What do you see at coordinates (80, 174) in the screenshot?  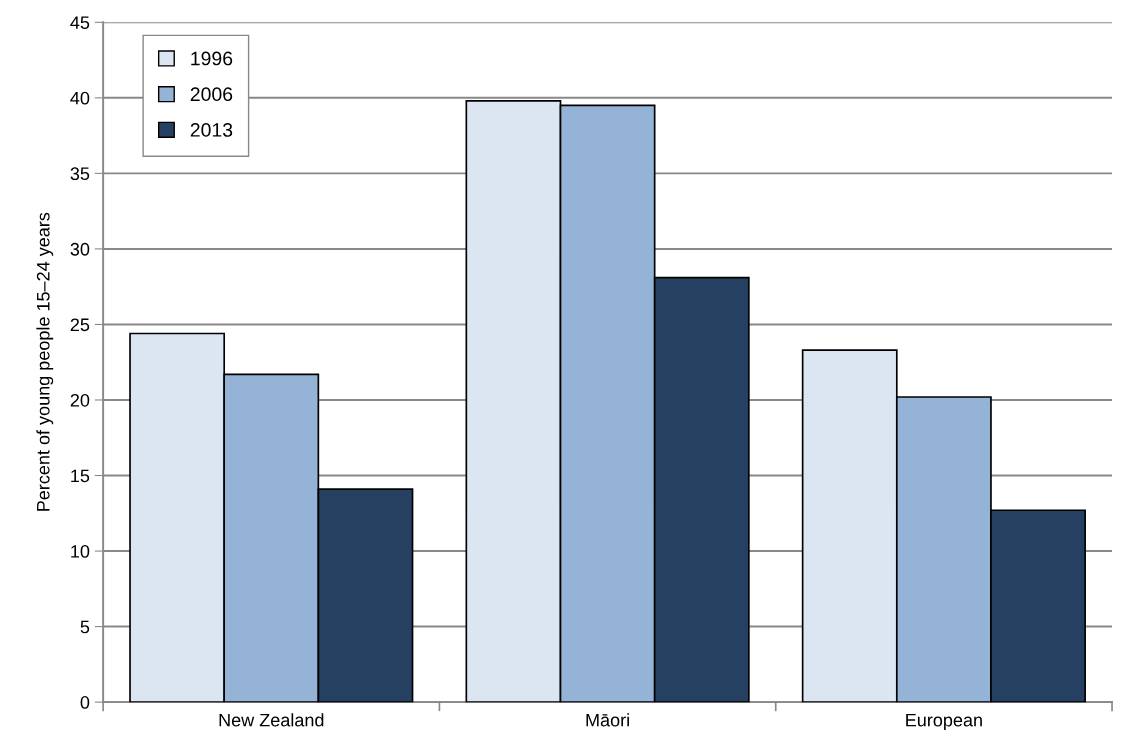 I see `y-tick-label: 35` at bounding box center [80, 174].